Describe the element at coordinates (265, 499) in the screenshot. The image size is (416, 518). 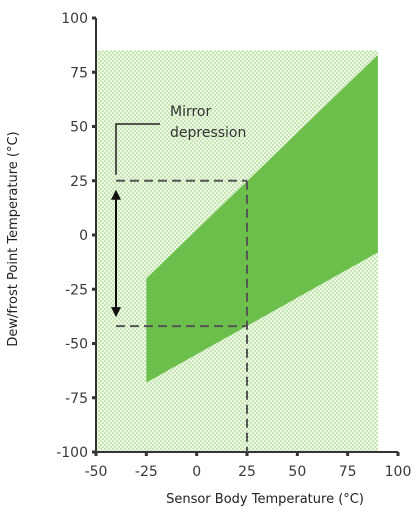
I see `x-axis-title: Sensor Body Temperature (°C)` at that location.